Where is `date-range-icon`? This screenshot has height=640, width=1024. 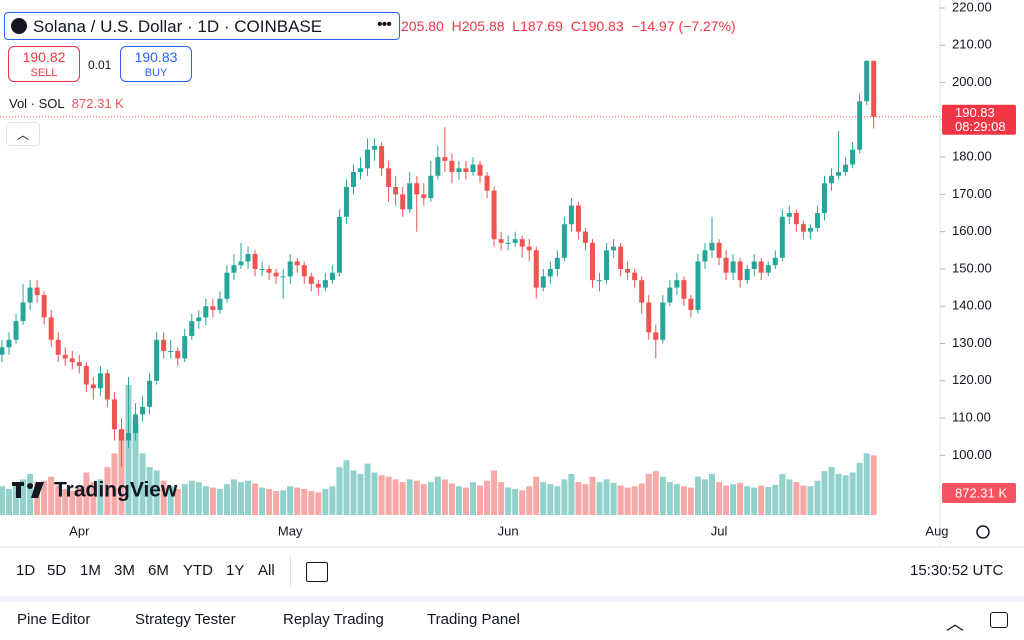 date-range-icon is located at coordinates (317, 572).